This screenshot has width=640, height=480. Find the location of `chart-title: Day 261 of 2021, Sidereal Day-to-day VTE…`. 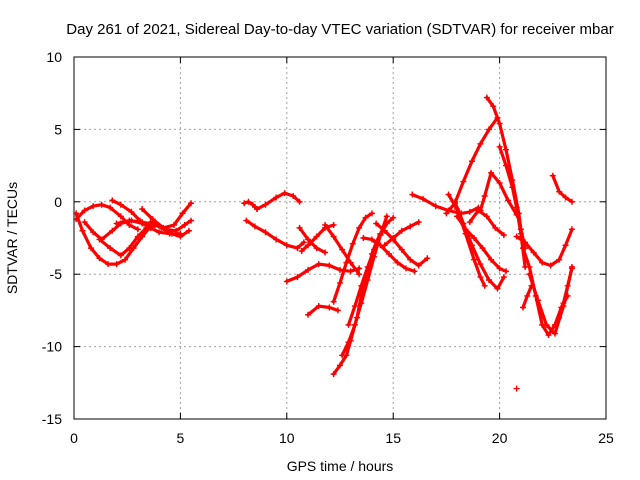

chart-title: Day 261 of 2021, Sidereal Day-to-day VTE… is located at coordinates (339, 29).